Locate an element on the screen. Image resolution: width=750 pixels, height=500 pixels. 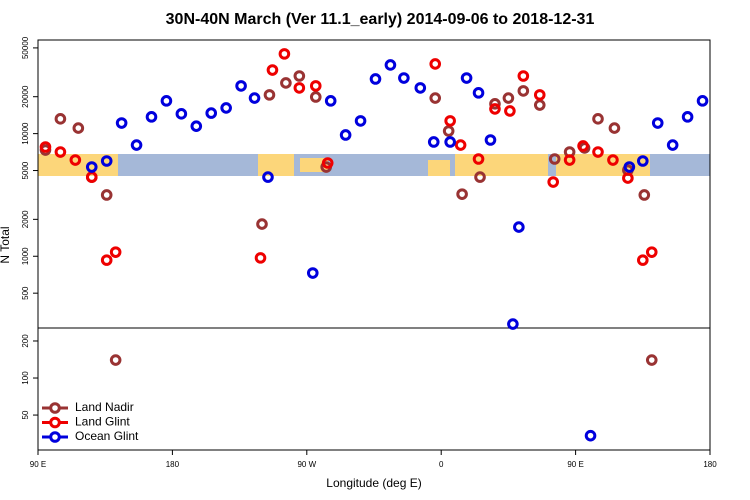
y-tick-label: 10000 is located at coordinates (25, 133).